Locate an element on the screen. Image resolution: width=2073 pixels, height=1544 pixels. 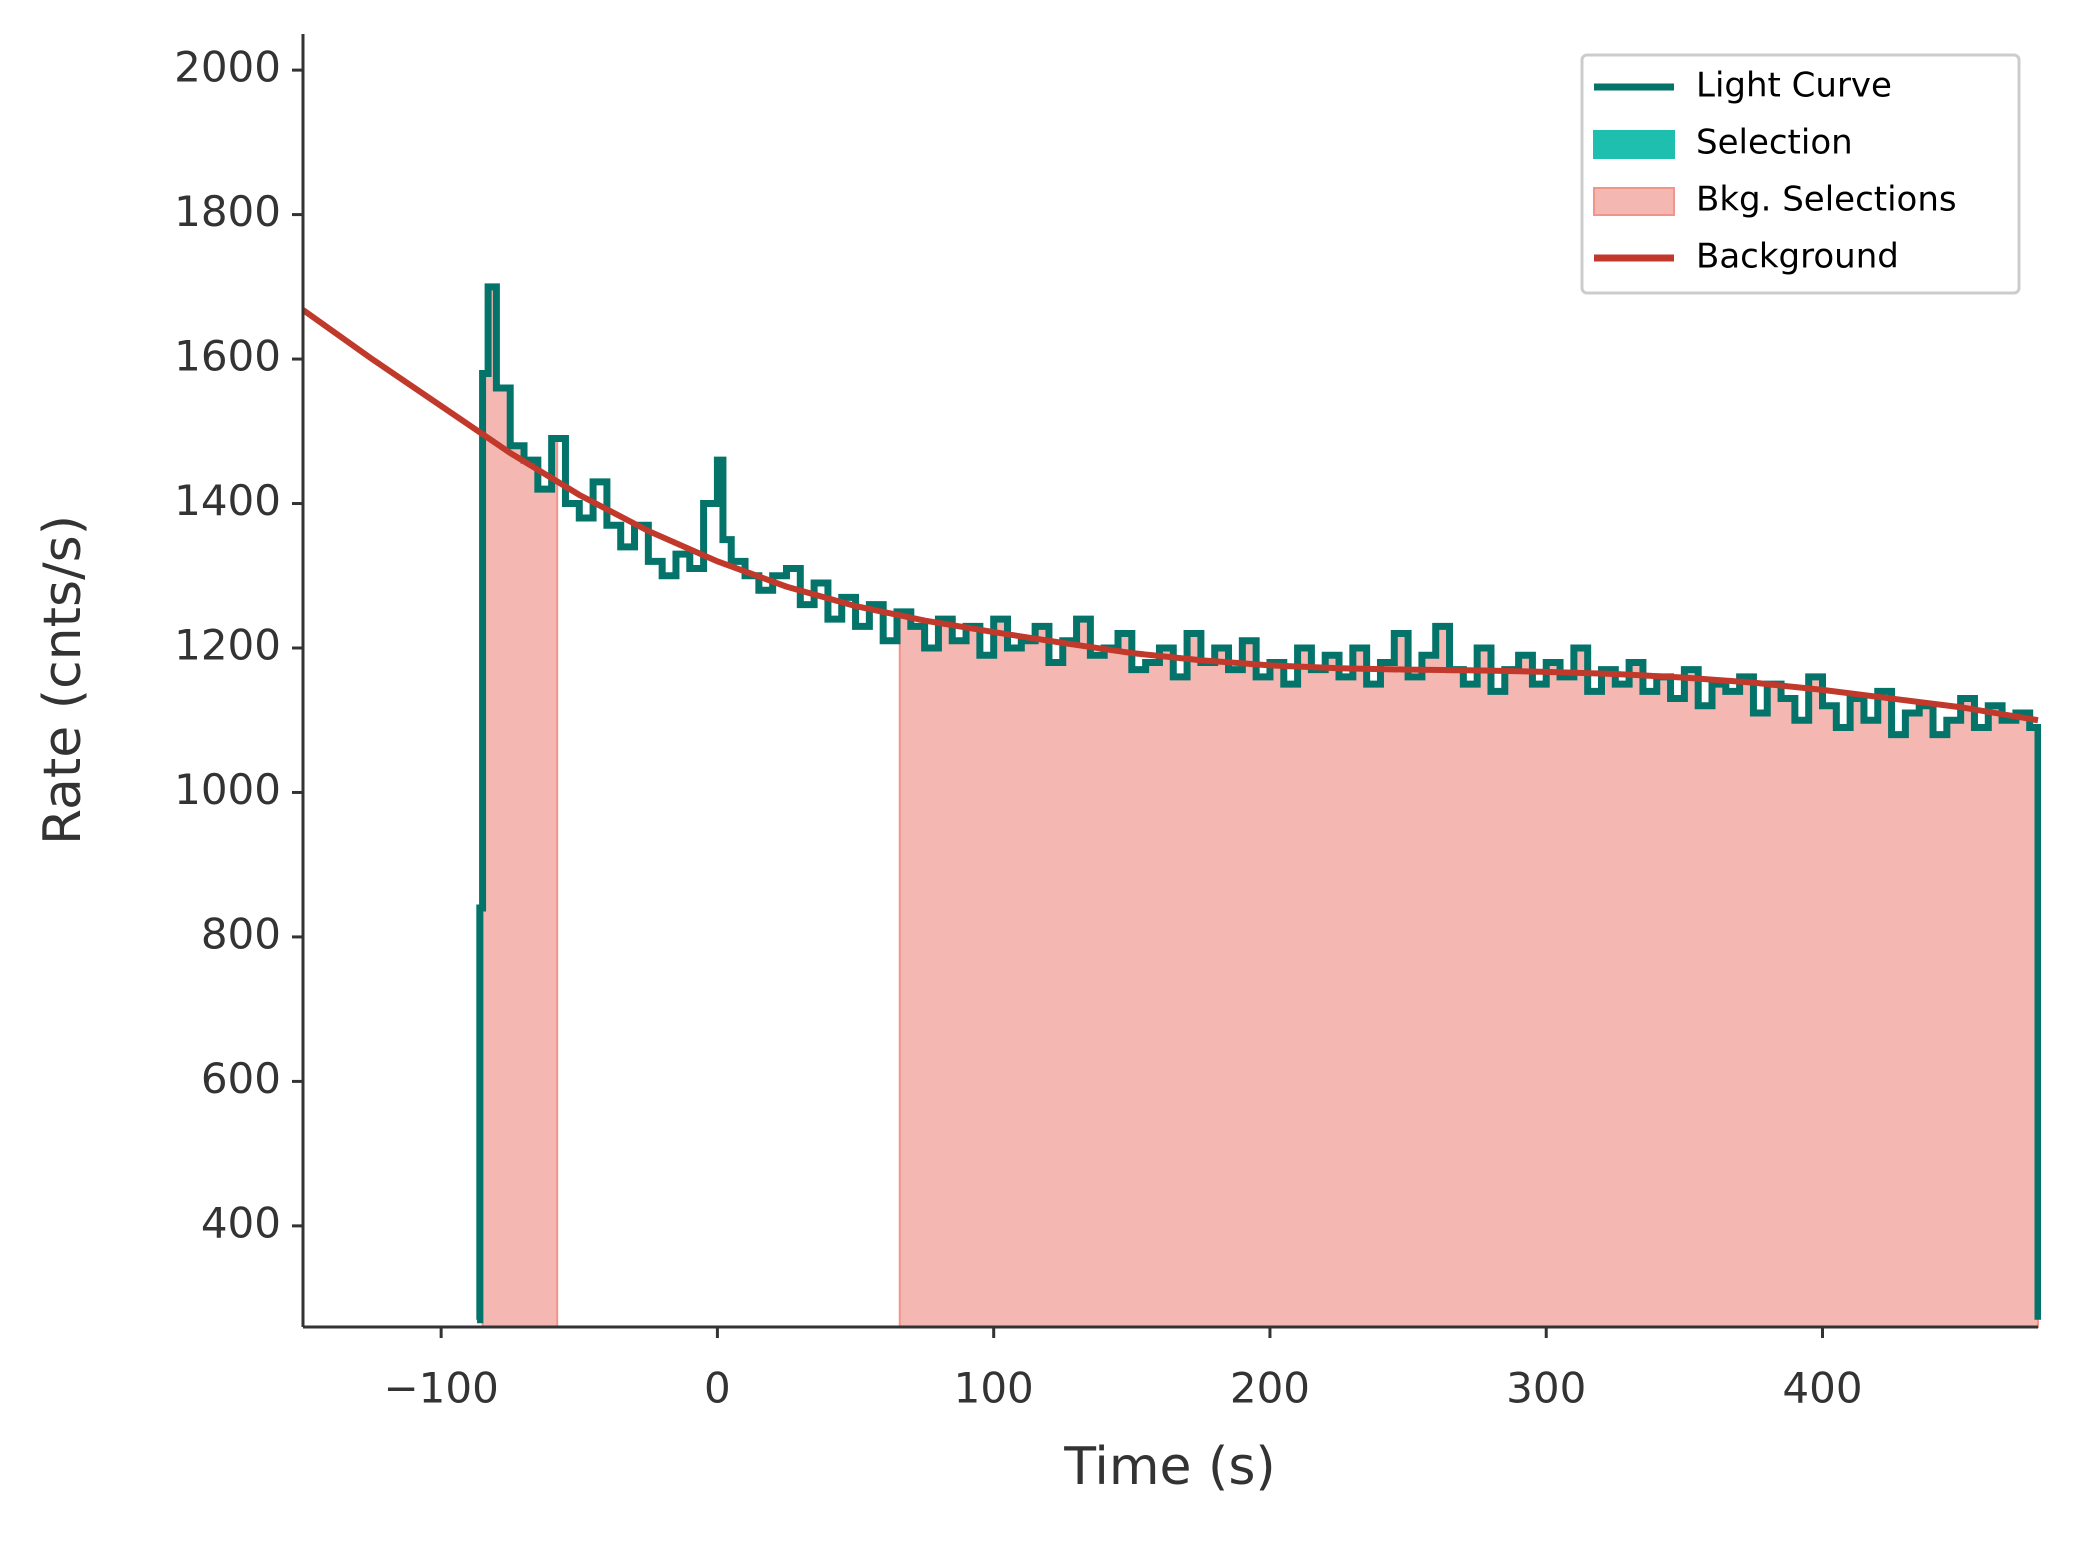
y-axis-label: Rate (cnts/s) is located at coordinates (63, 680).